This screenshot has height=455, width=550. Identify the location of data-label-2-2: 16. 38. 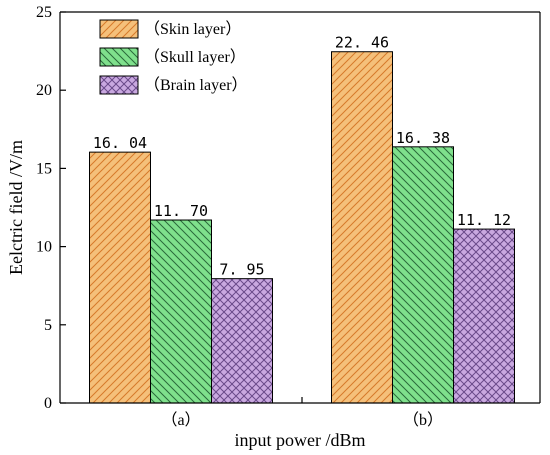
(423, 138).